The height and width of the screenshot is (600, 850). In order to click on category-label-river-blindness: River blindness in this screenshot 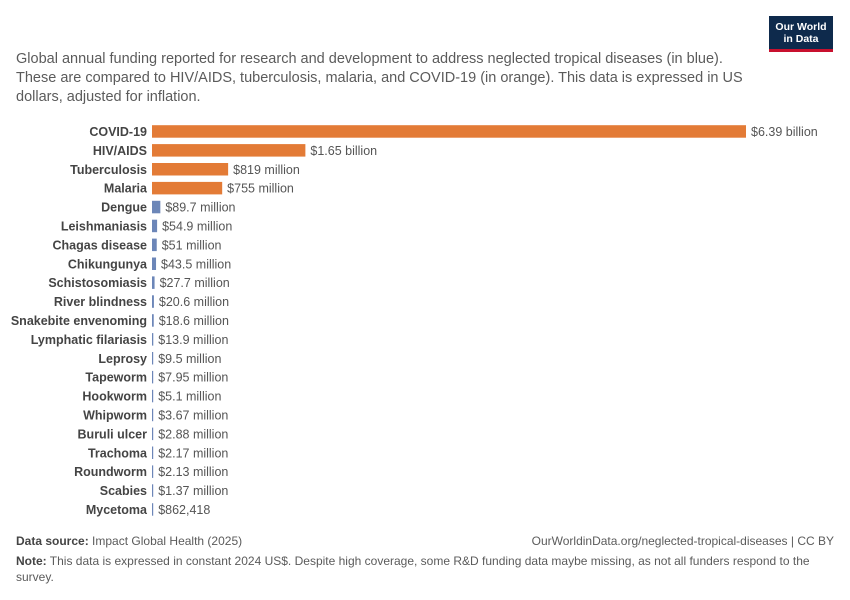, I will do `click(100, 302)`.